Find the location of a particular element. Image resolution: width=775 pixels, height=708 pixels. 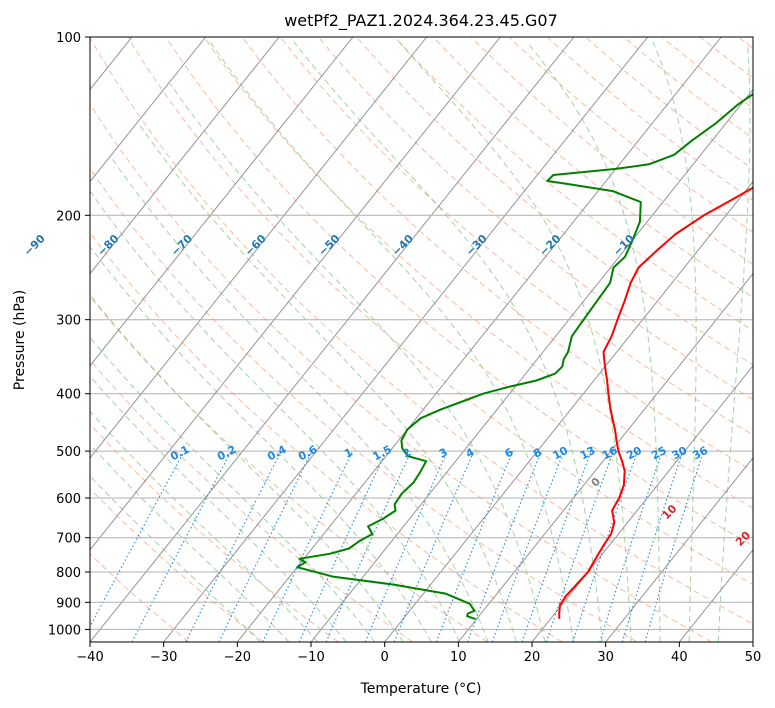

x-axis-ticks: −40 −30 −20 −10 0 10 20 30 40 50 is located at coordinates (418, 653).